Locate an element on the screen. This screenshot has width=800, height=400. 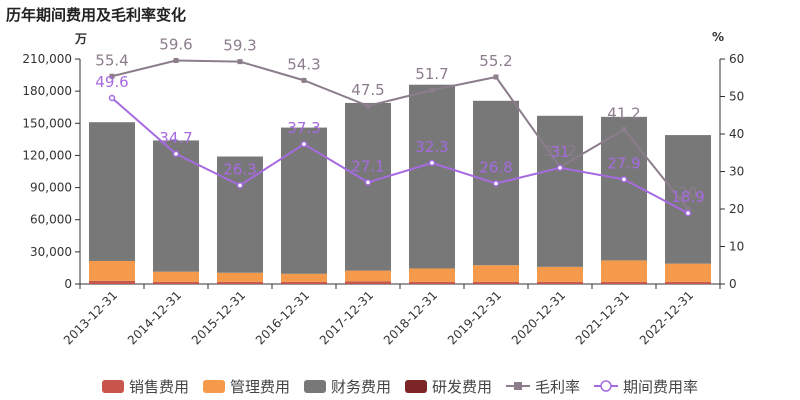
legend-item: 期间费用率 is located at coordinates (646, 386).